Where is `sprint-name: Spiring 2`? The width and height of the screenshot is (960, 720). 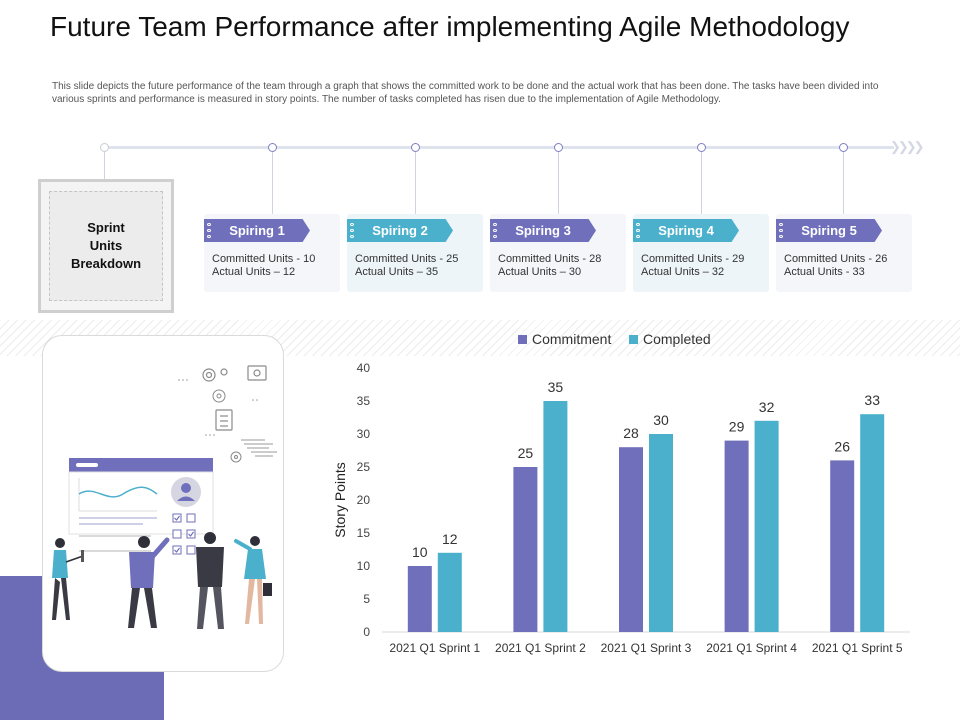 sprint-name: Spiring 2 is located at coordinates (400, 230).